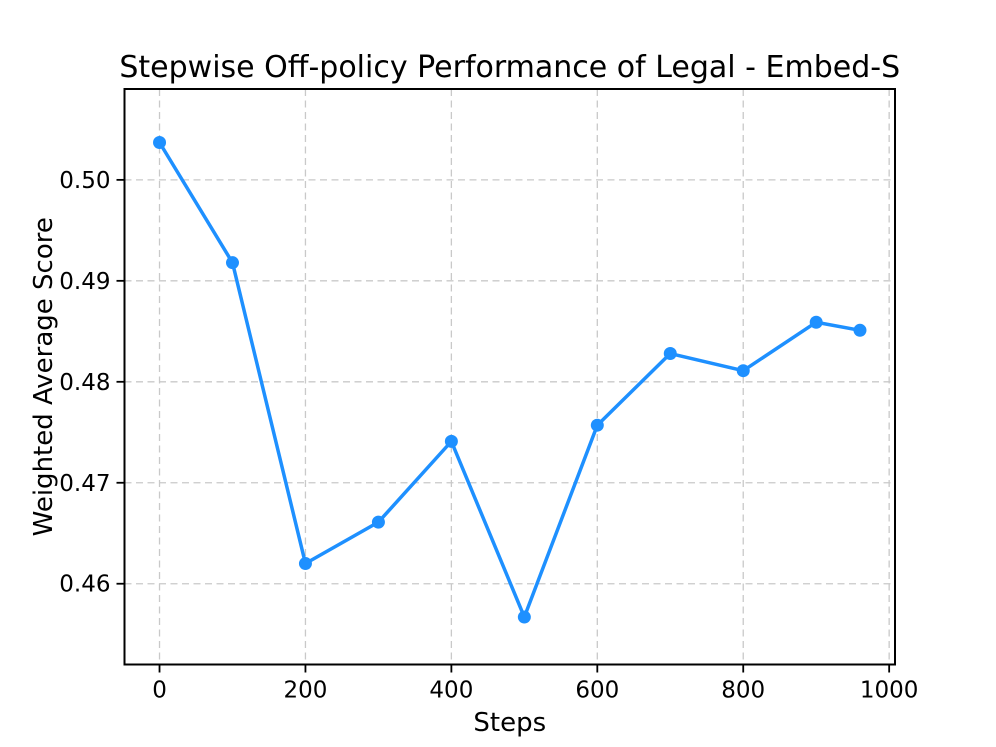 This screenshot has width=996, height=747. Describe the element at coordinates (889, 691) in the screenshot. I see `x-tick-label: 1000` at that location.